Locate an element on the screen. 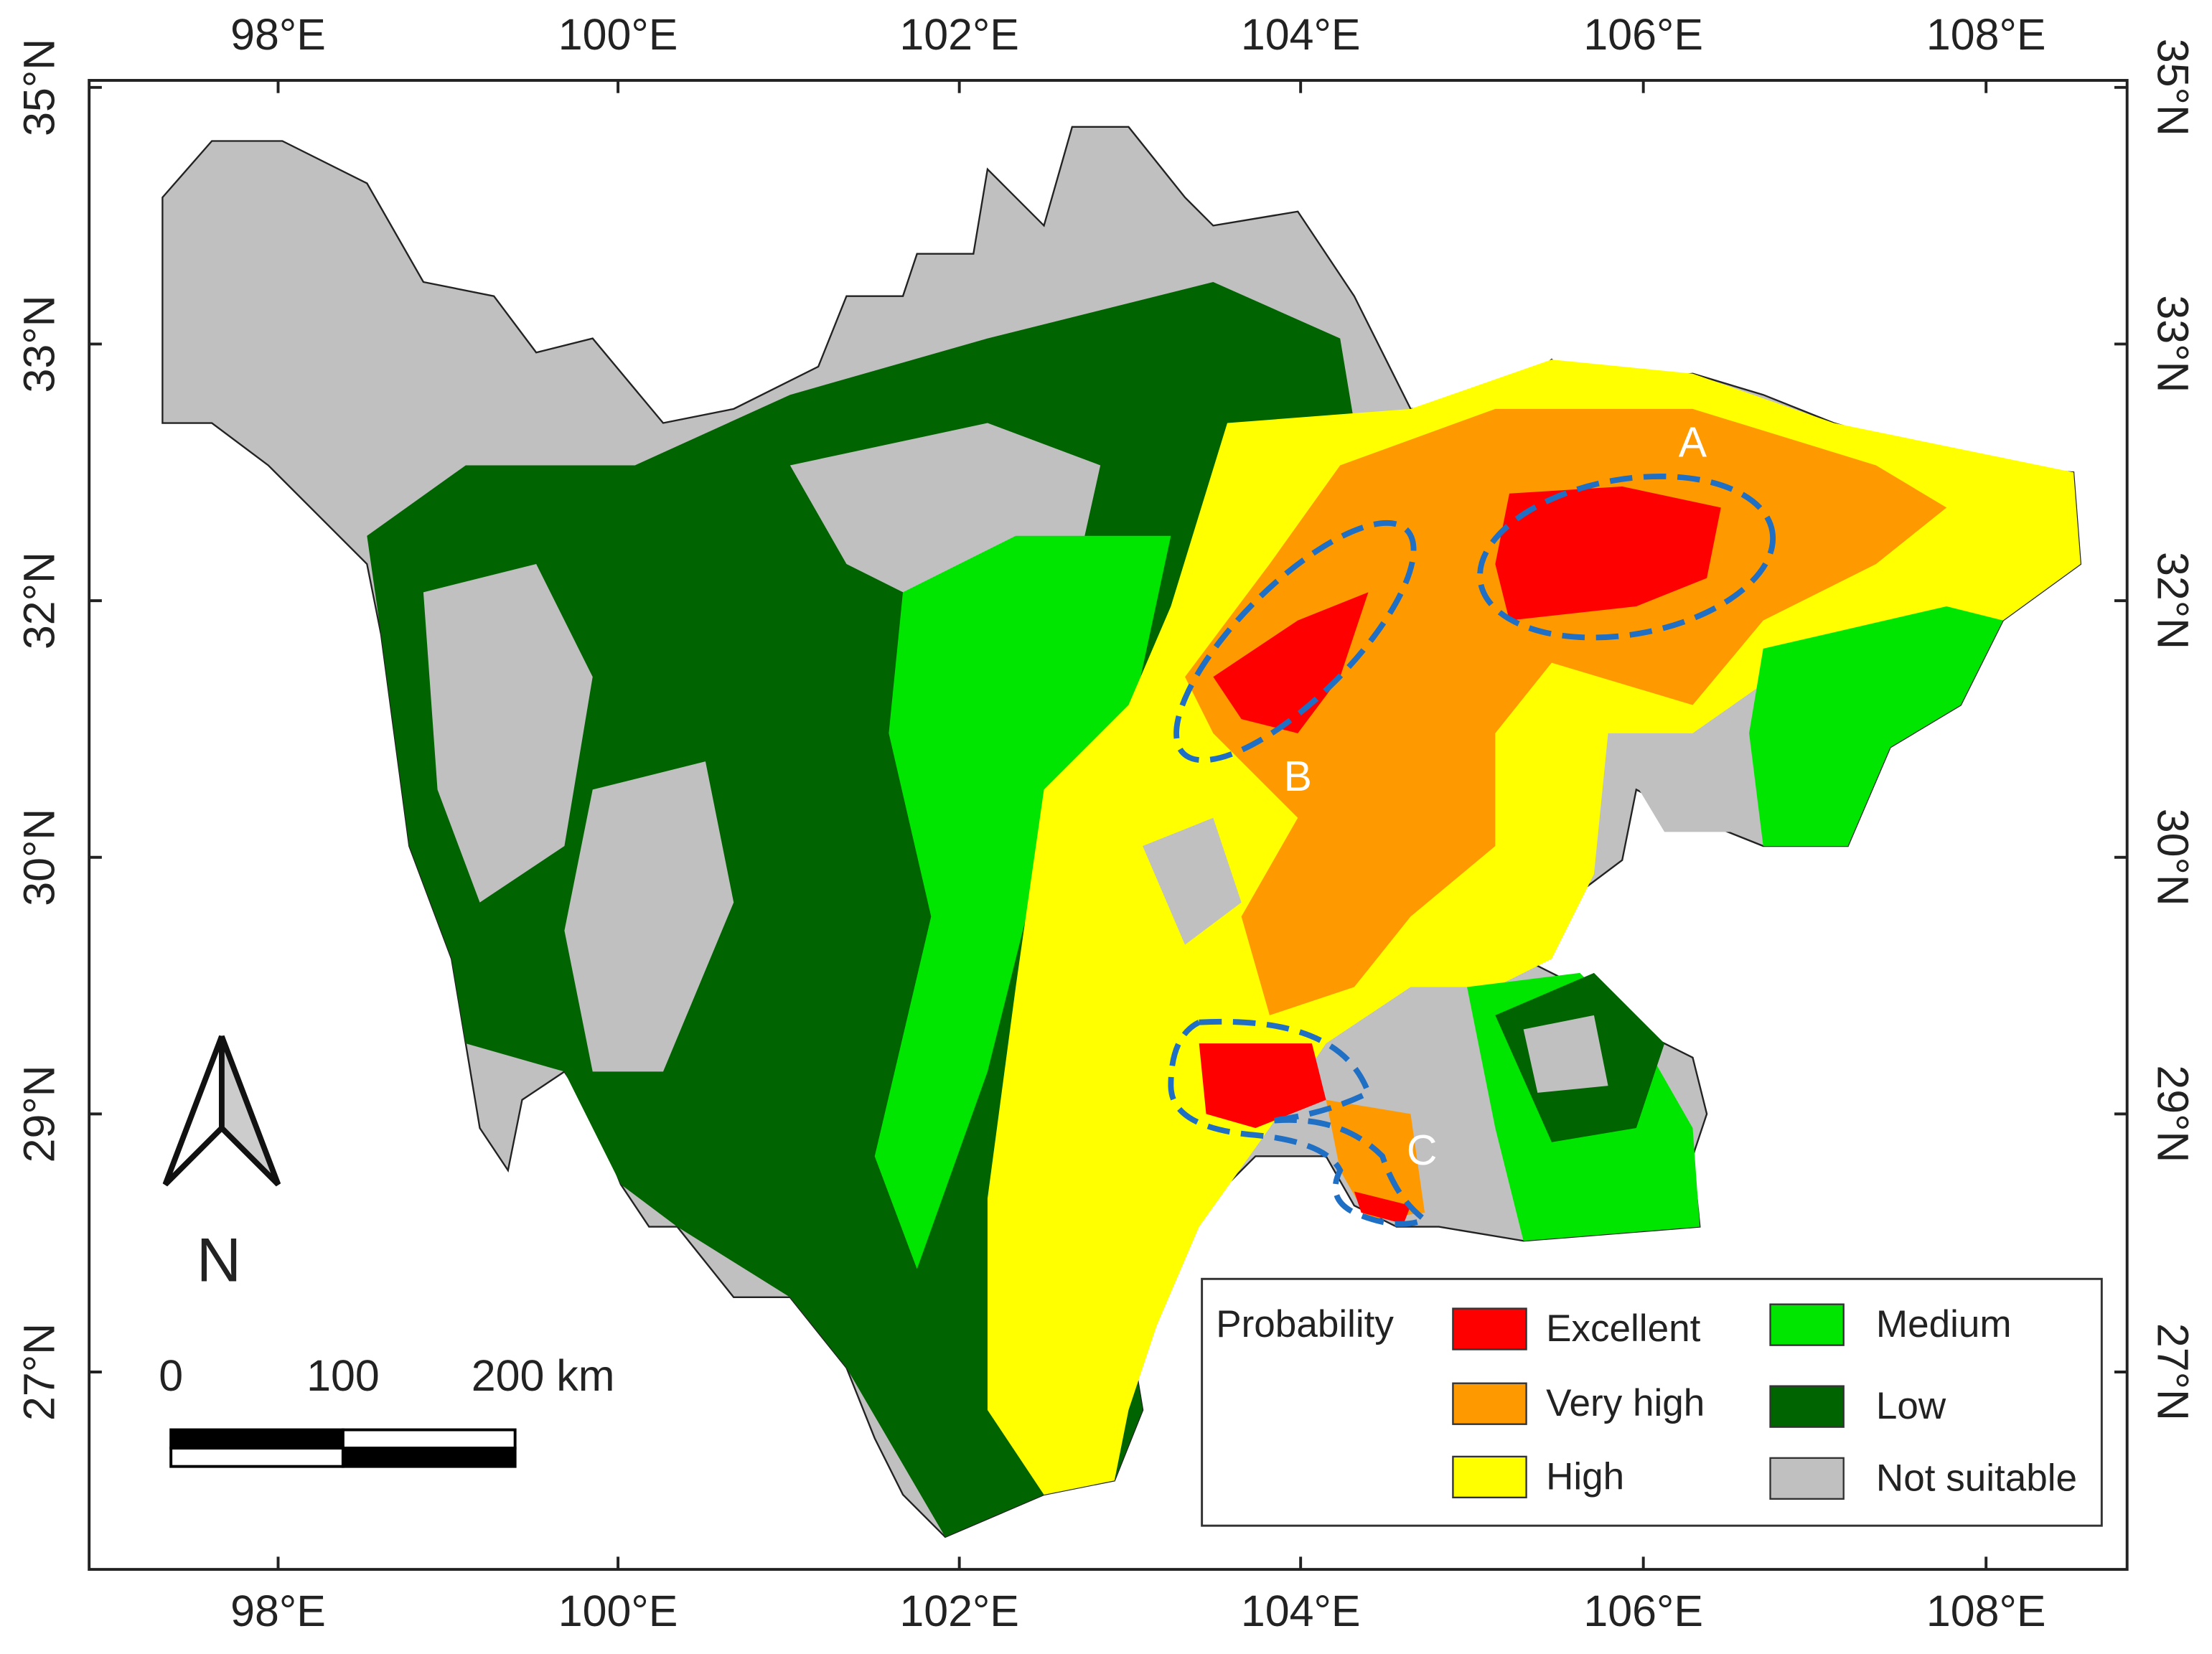 This screenshot has width=2212, height=1654. area-a-outline is located at coordinates (1626, 557).